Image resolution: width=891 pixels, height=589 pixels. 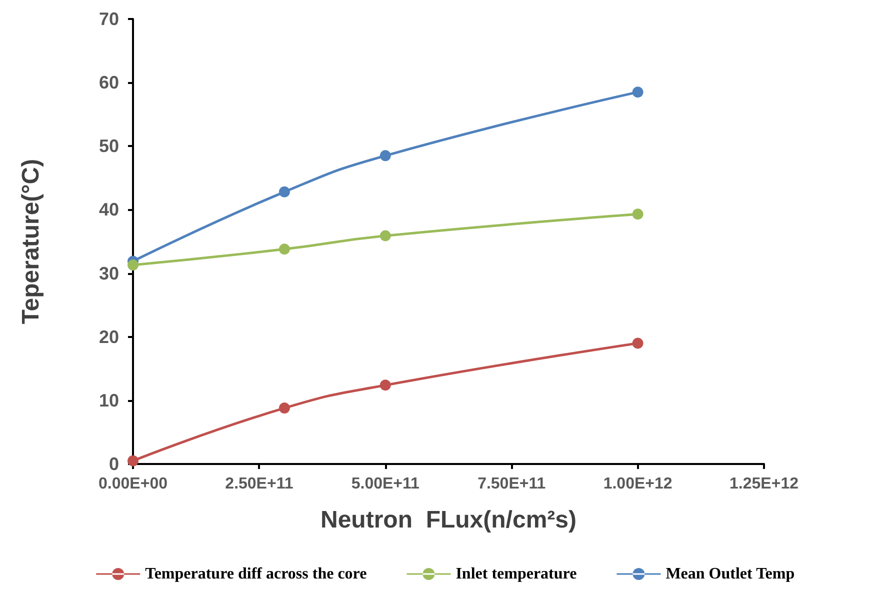 I want to click on y-tick-label: 40, so click(x=108, y=210).